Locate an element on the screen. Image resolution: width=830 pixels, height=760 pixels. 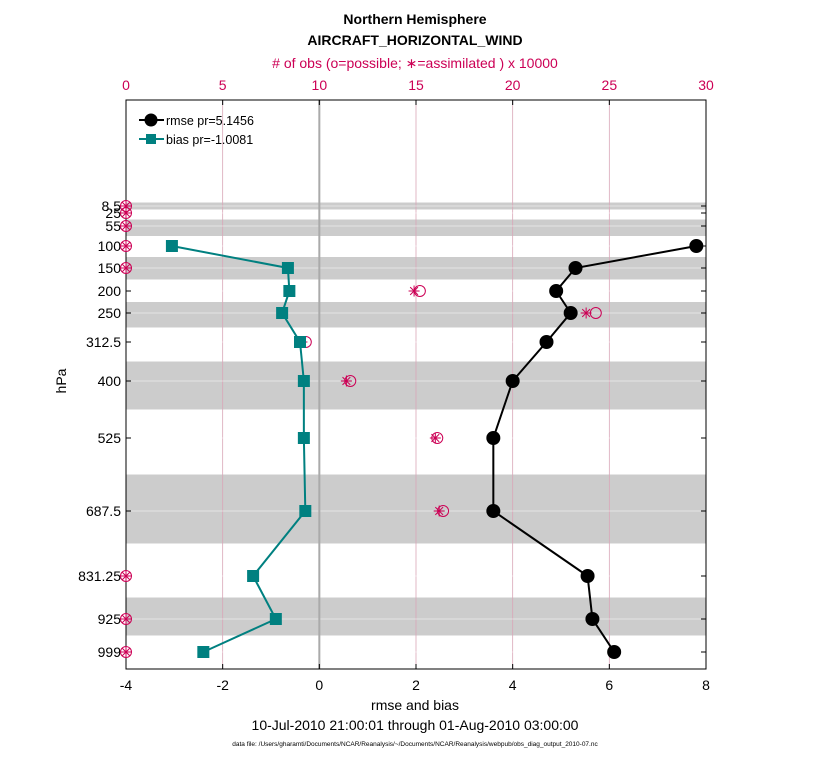
top-tick-label: 10 is located at coordinates (320, 85).